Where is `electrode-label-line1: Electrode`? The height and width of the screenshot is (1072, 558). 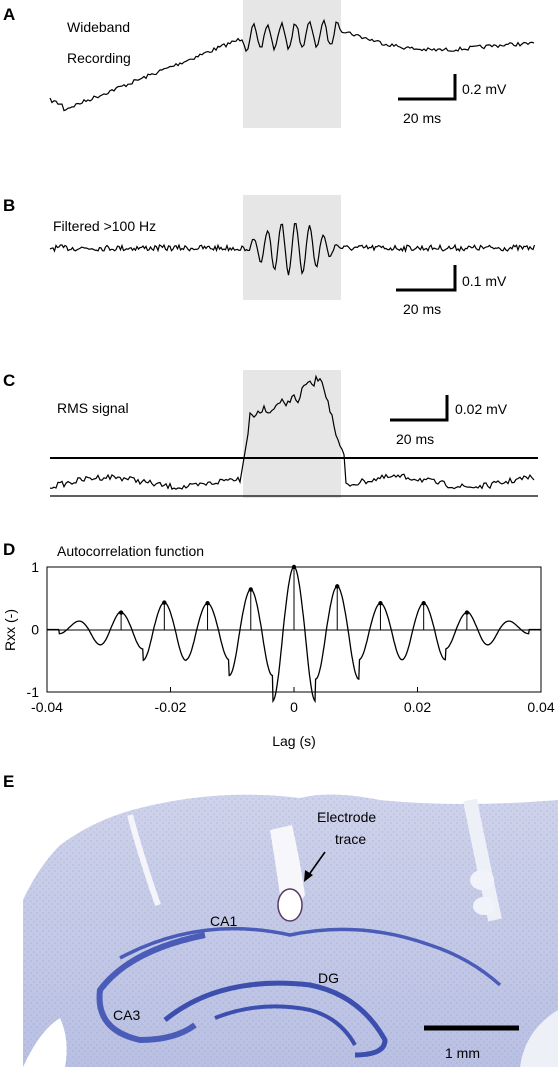 electrode-label-line1: Electrode is located at coordinates (346, 817).